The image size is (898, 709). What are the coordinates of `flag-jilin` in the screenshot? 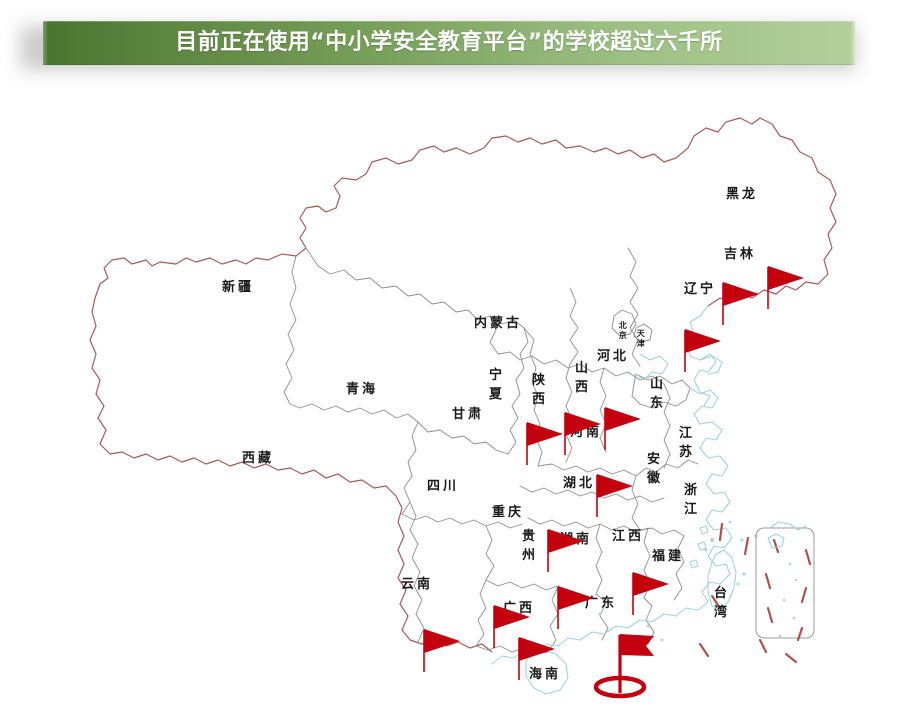 It's located at (740, 303).